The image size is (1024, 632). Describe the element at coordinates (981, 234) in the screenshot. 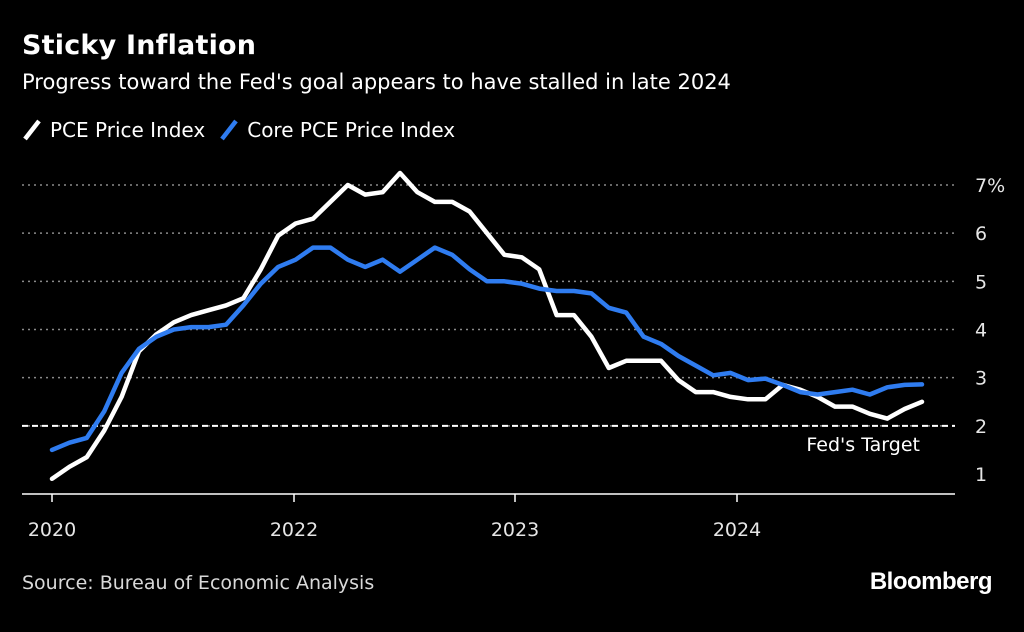

I see `y-tick-label-6: 6` at that location.